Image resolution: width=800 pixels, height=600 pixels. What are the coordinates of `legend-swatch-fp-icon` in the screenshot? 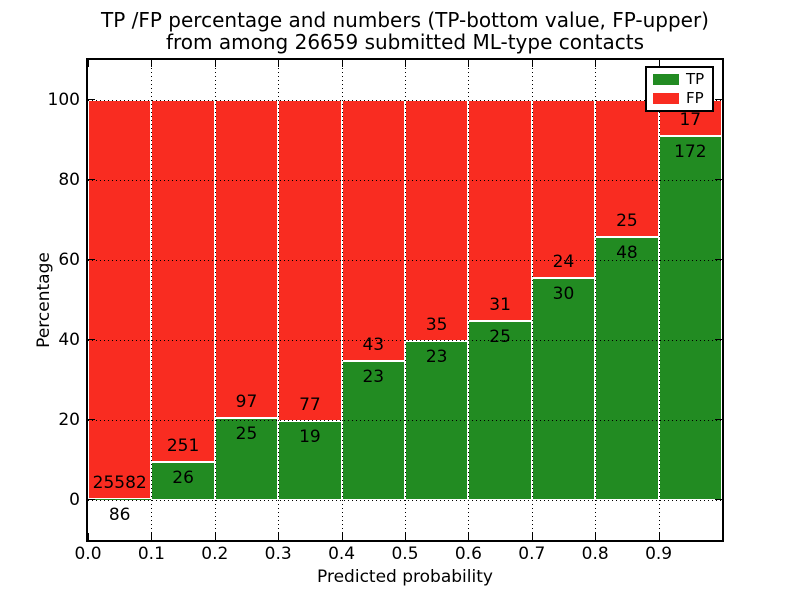 It's located at (666, 98).